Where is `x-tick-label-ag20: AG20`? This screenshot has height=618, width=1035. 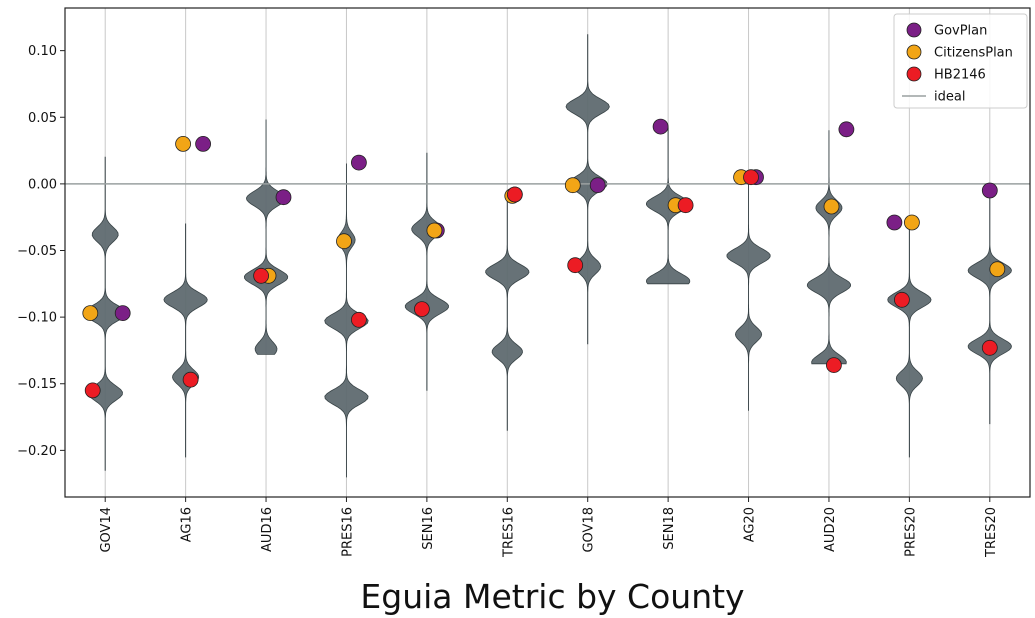
x-tick-label-ag20: AG20 is located at coordinates (750, 524).